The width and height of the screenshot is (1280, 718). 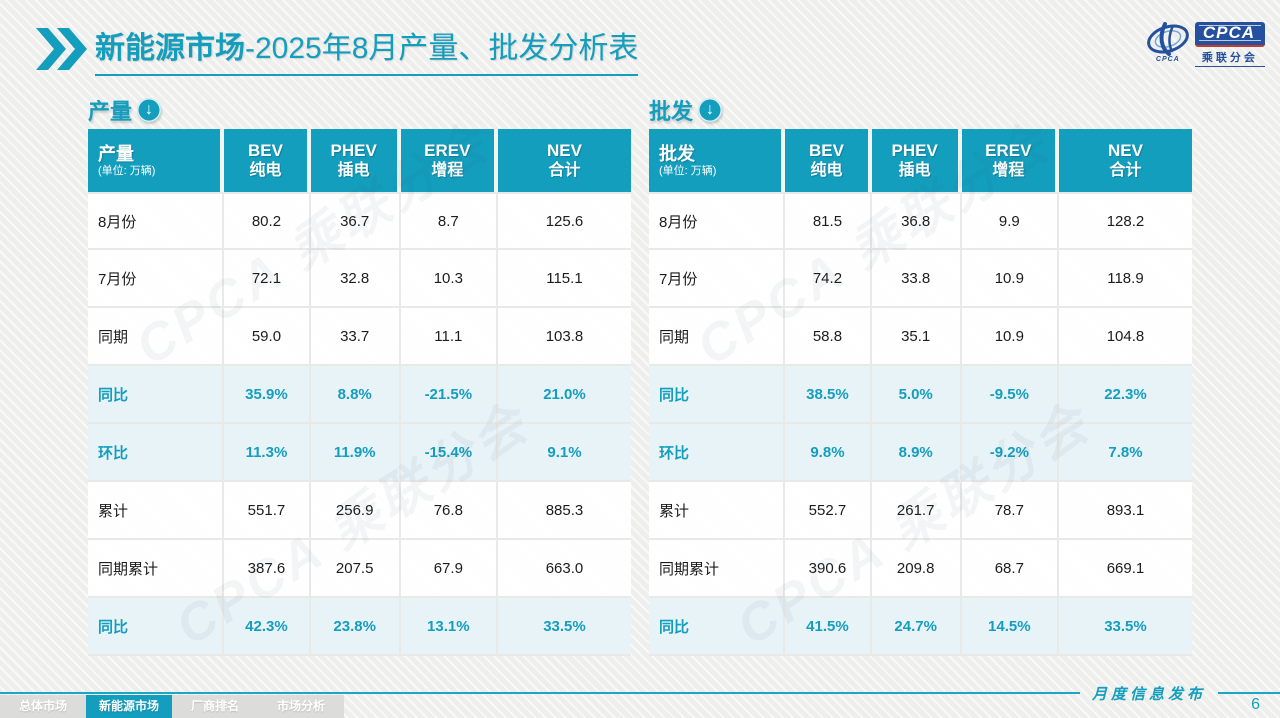 What do you see at coordinates (640, 693) in the screenshot?
I see `footer-rule: 月度信息发布` at bounding box center [640, 693].